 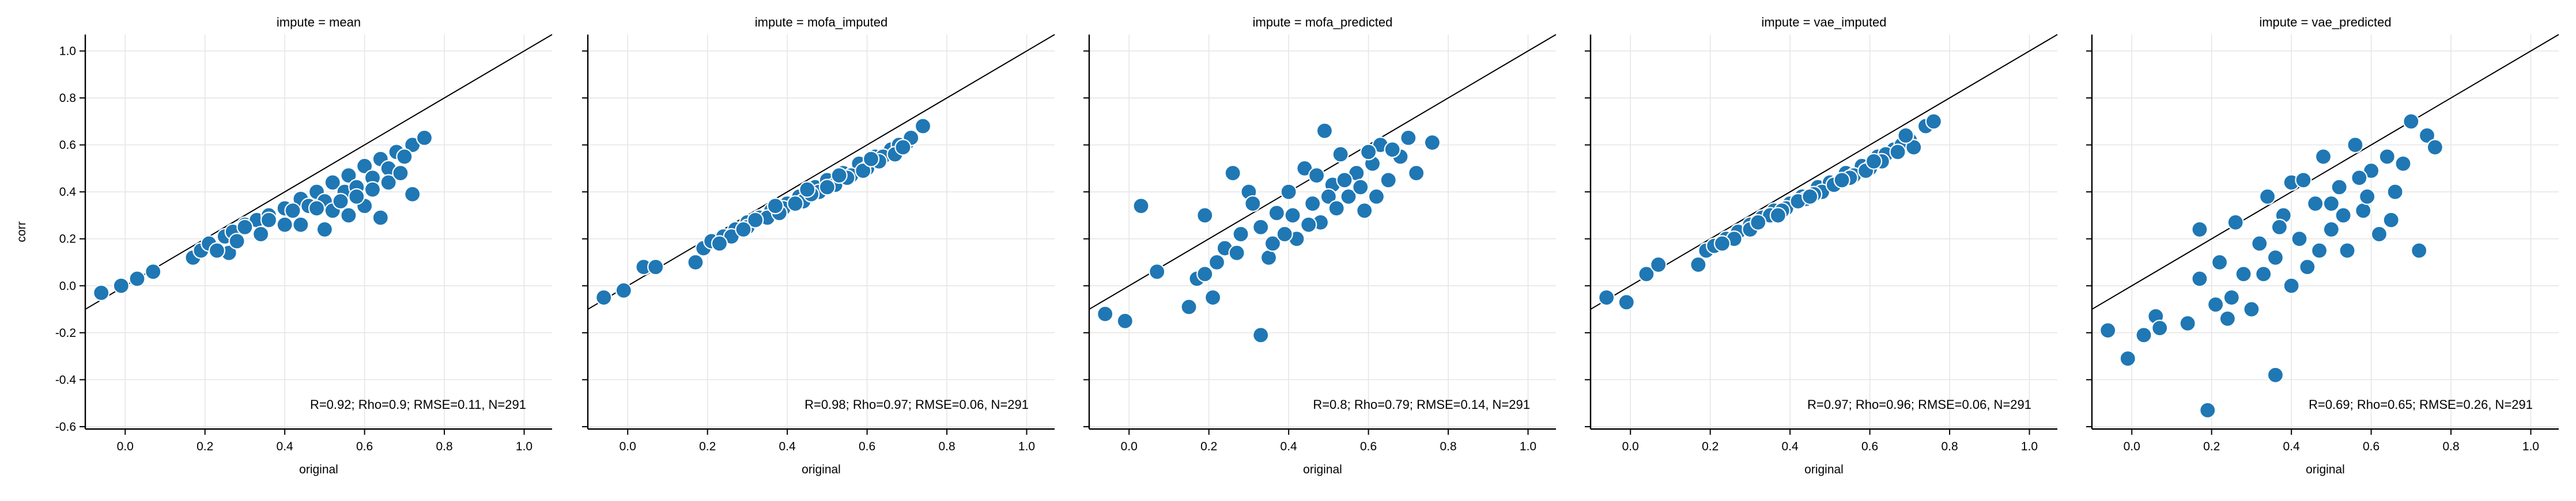 I want to click on y-tick-label: -0.4, so click(x=66, y=379).